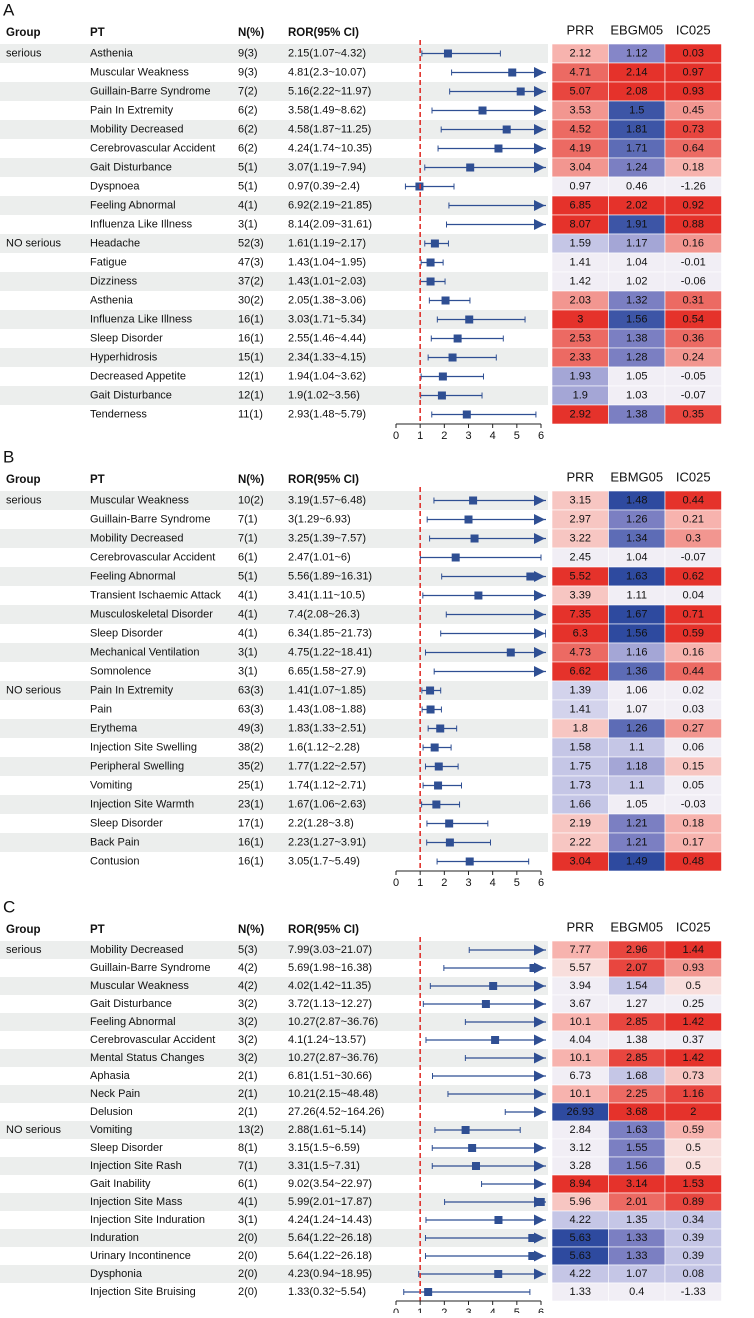 This screenshot has width=754, height=1318. What do you see at coordinates (139, 986) in the screenshot?
I see `pt-name: Muscular Weakness` at bounding box center [139, 986].